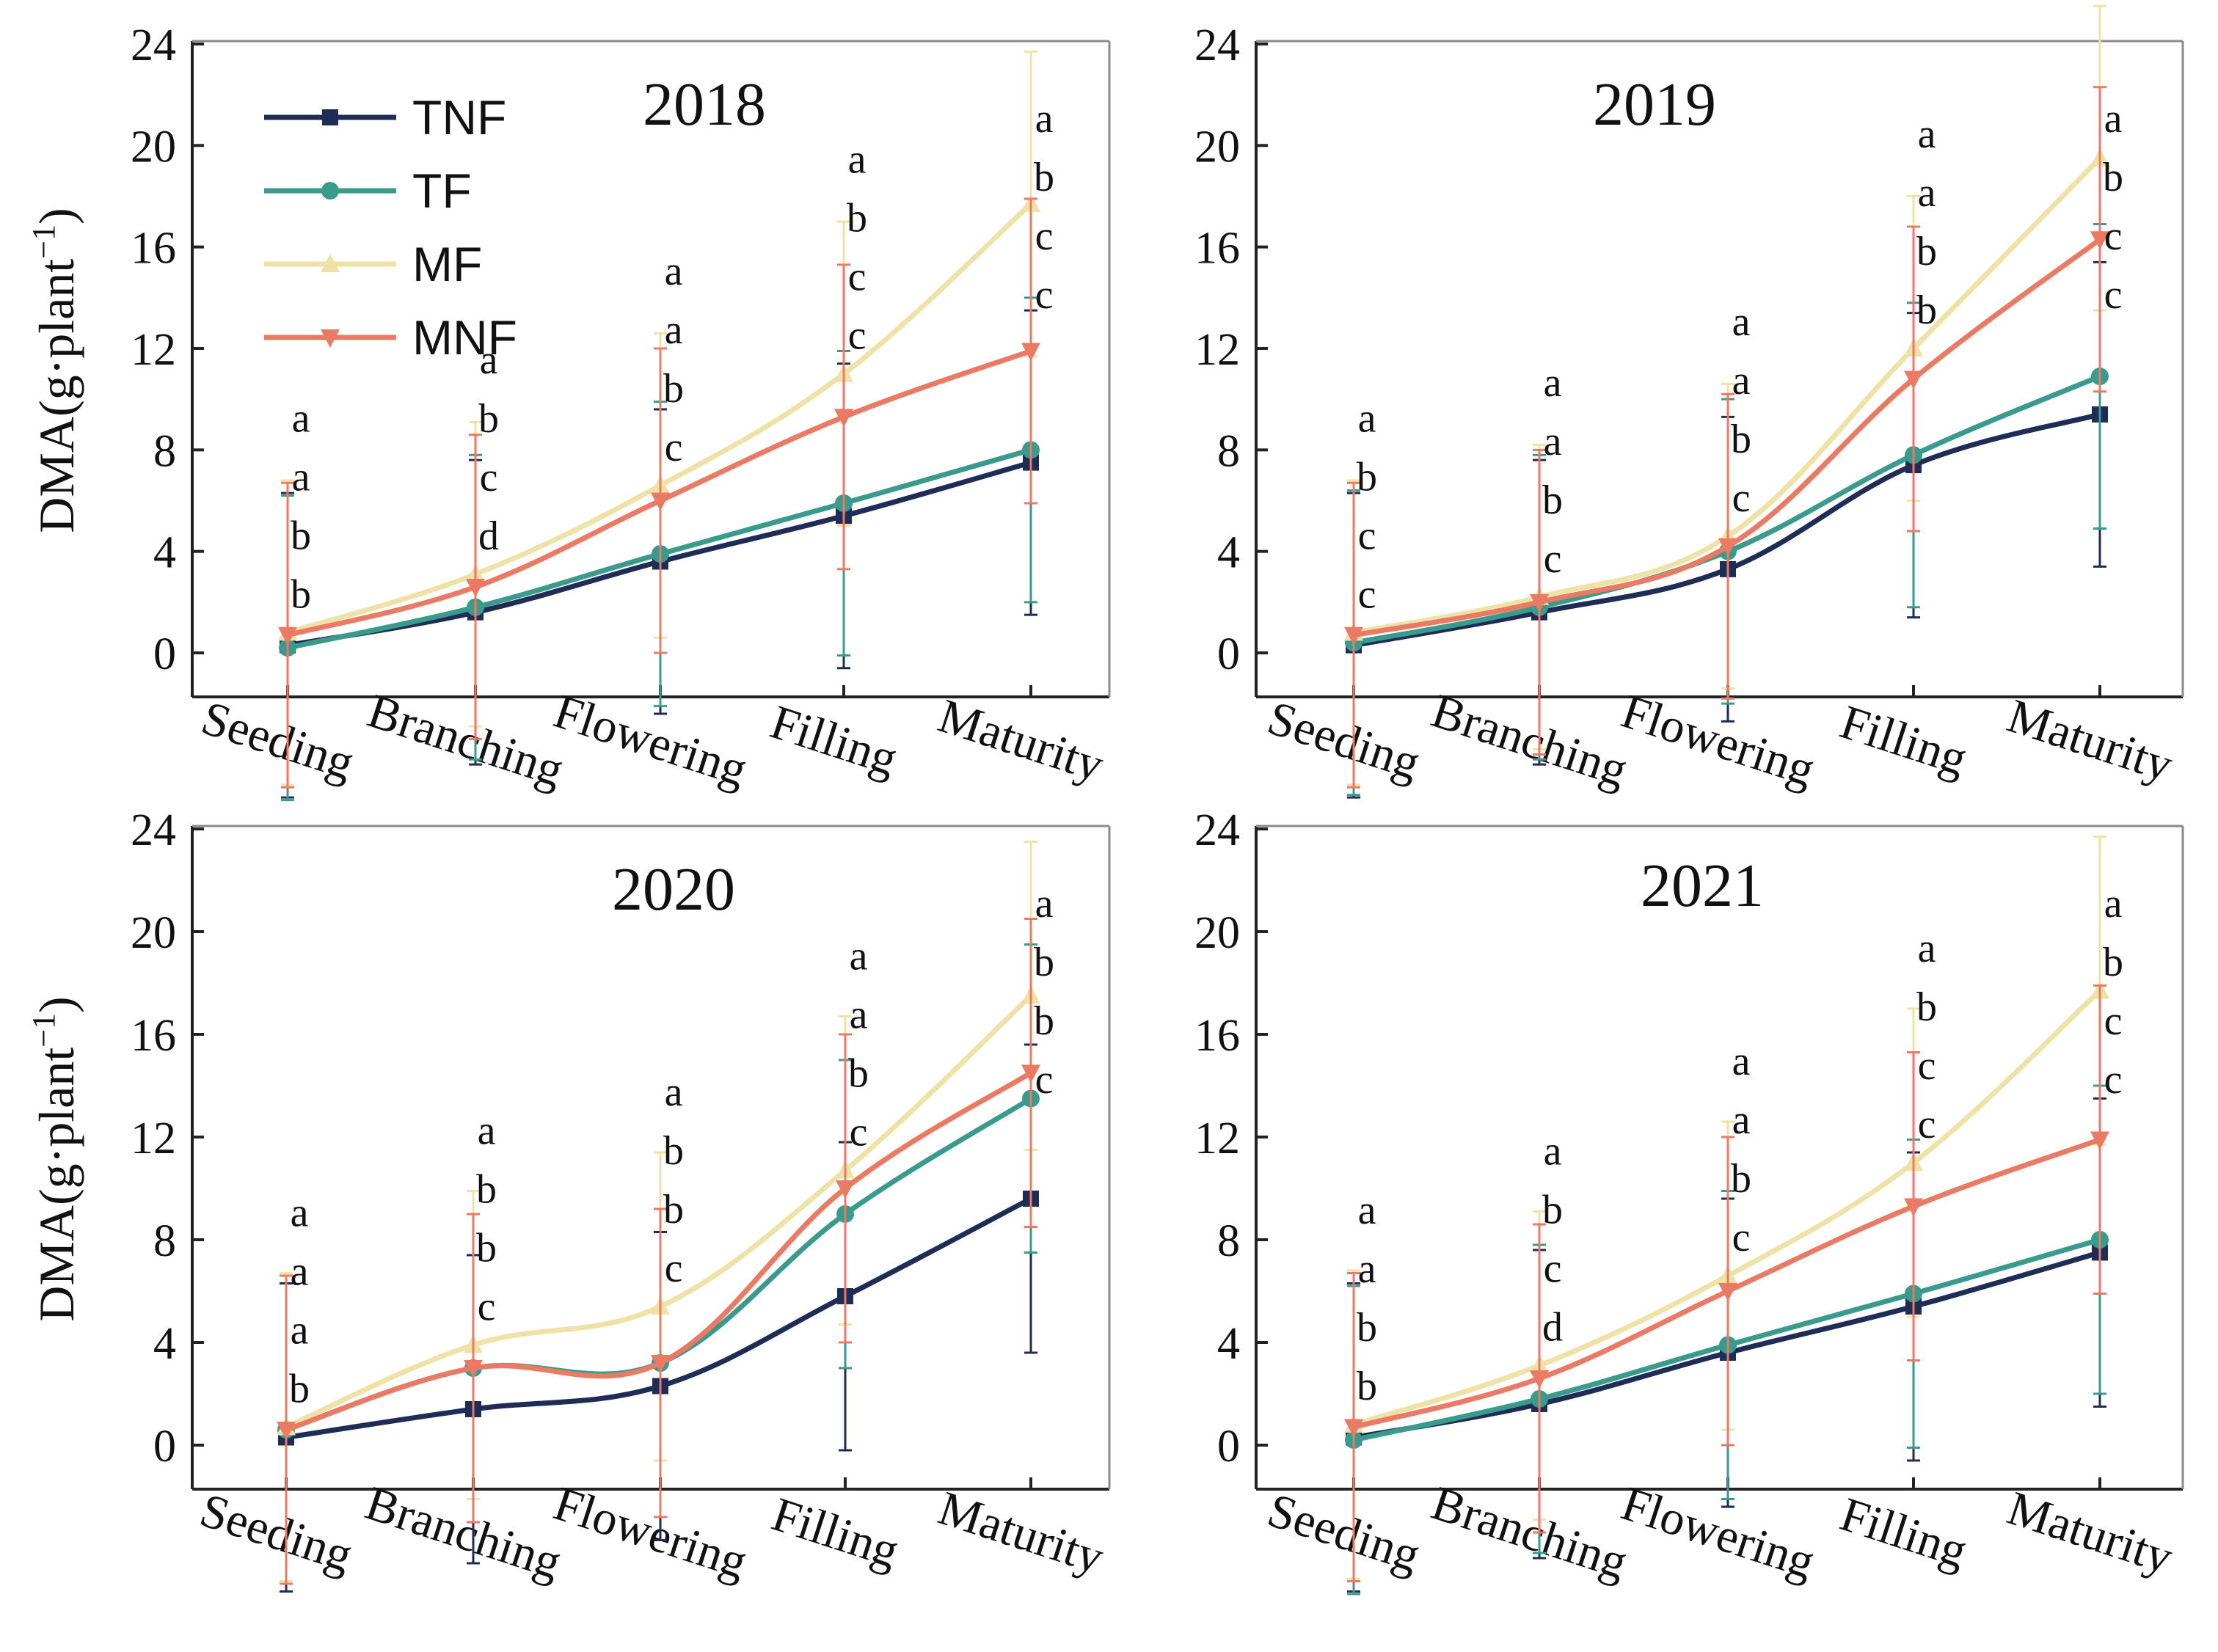  I want to click on legend: TNF TF MF MNF, so click(390, 228).